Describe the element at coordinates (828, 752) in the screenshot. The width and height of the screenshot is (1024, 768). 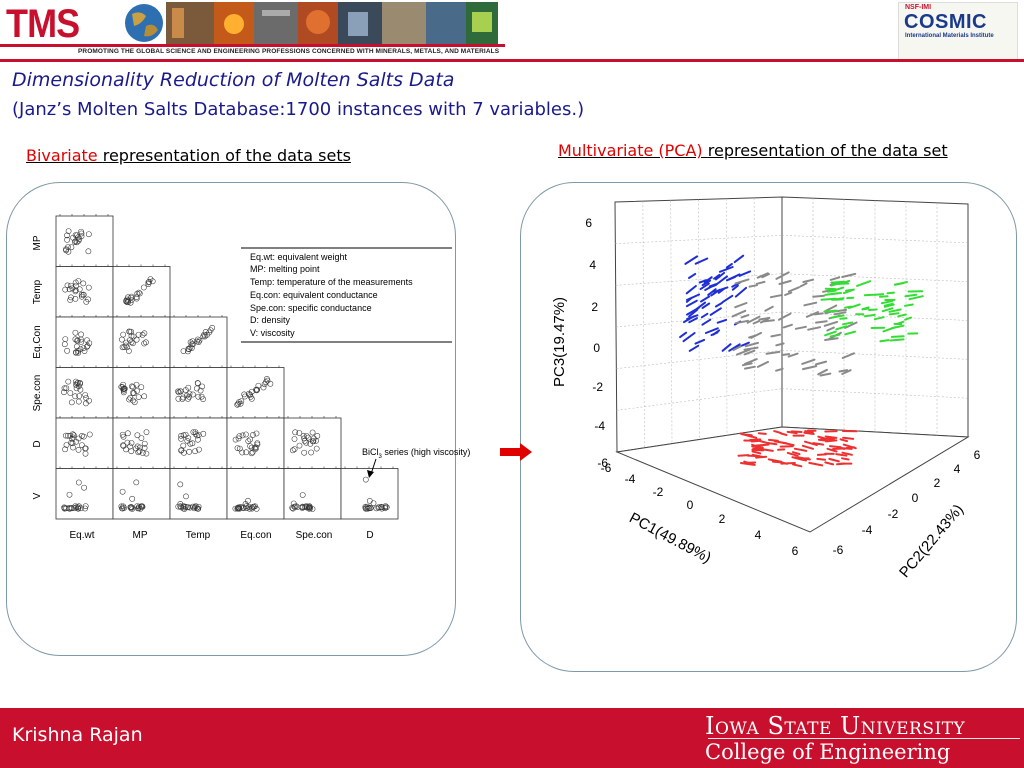
I see `college-name: College of Engineering` at that location.